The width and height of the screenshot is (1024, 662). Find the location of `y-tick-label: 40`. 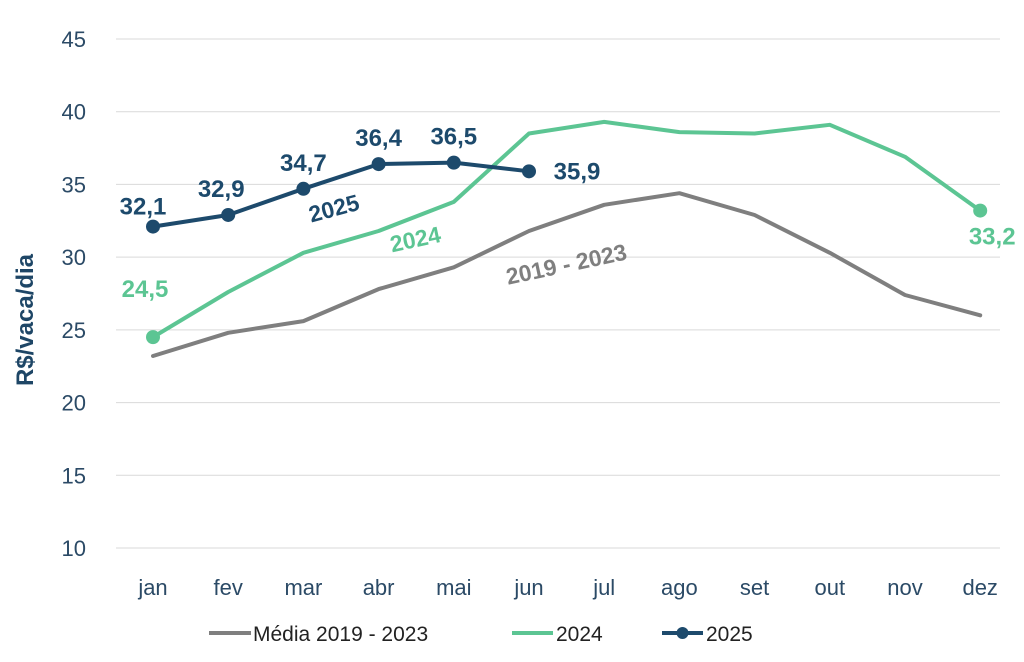

y-tick-label: 40 is located at coordinates (74, 112).